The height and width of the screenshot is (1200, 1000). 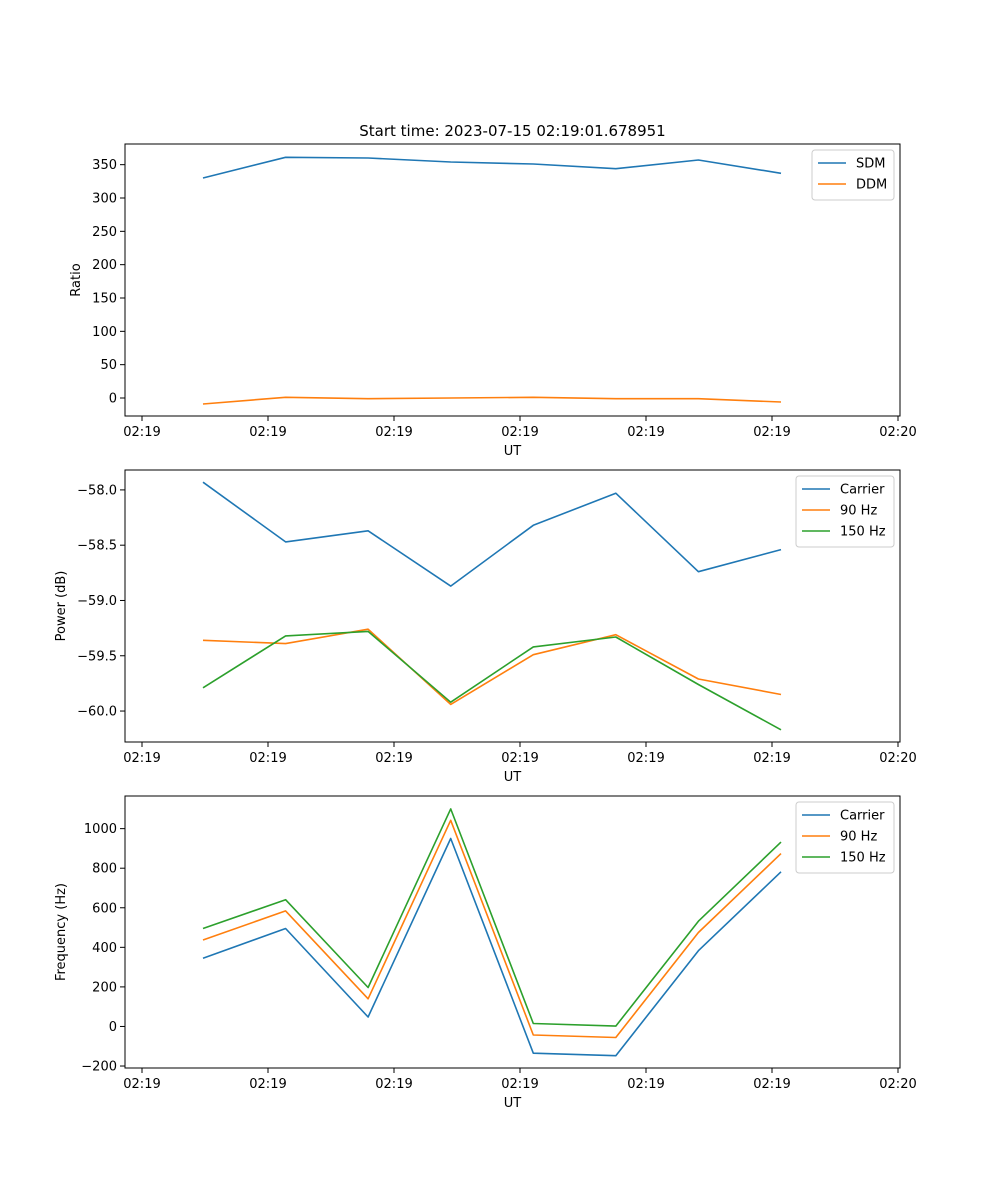 I want to click on y-tick-label: 100, so click(x=104, y=332).